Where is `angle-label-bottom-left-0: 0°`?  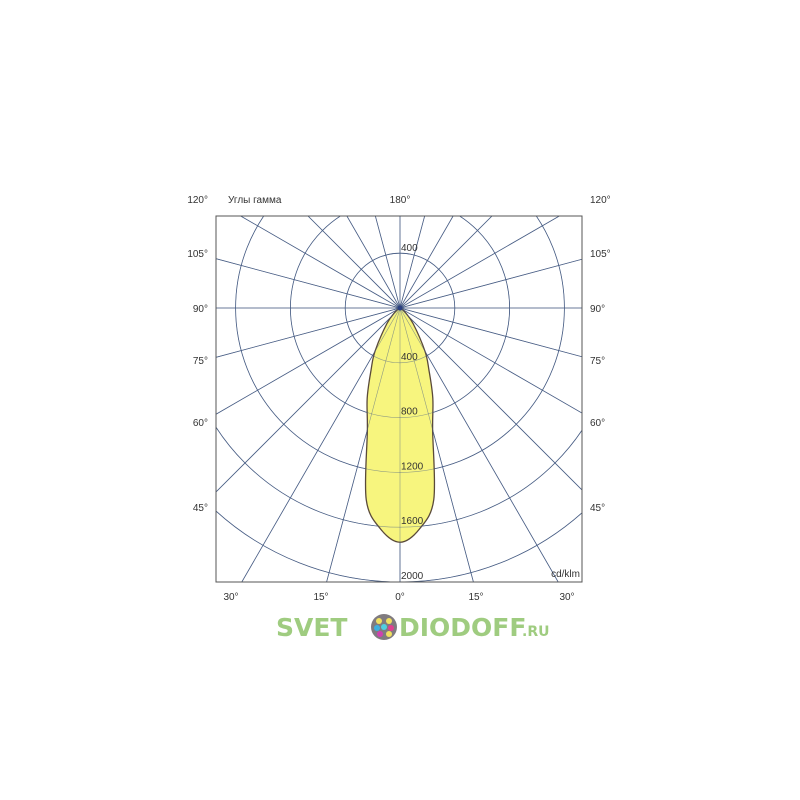 angle-label-bottom-left-0: 0° is located at coordinates (400, 597).